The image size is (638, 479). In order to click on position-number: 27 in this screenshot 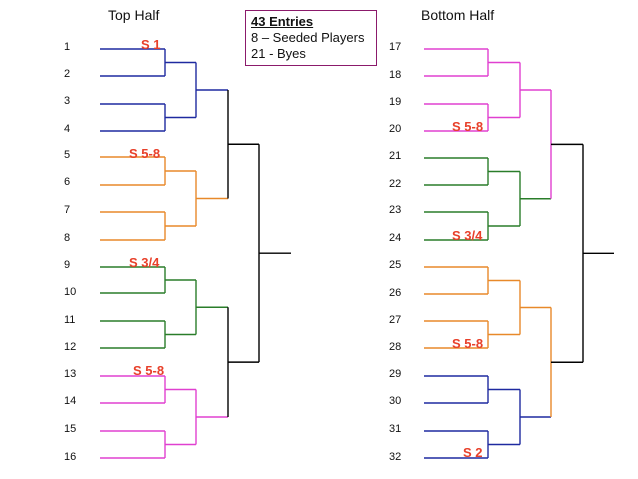, I will do `click(395, 320)`.